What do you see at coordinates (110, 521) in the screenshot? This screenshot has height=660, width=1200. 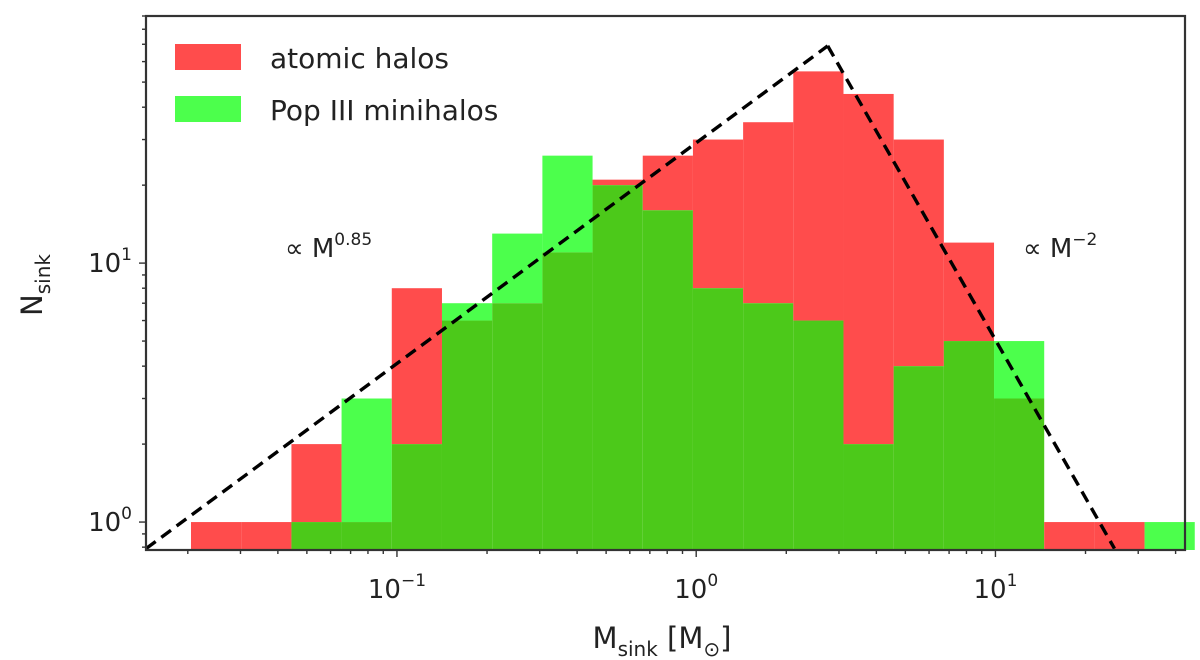 I see `y-tick-label: 10⁰` at bounding box center [110, 521].